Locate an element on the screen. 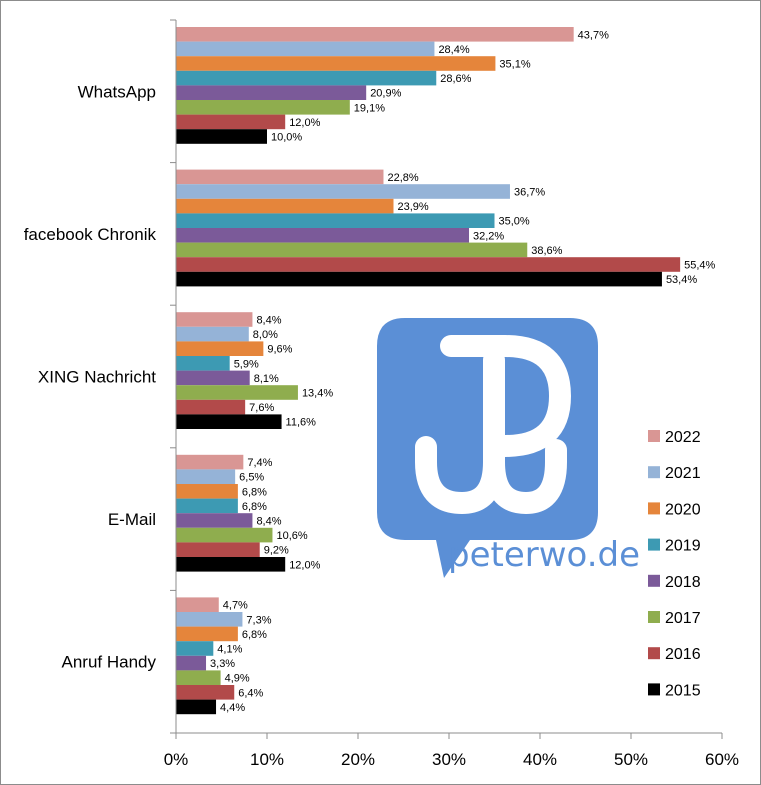 The image size is (761, 785). data-label: 22,8% is located at coordinates (402, 178).